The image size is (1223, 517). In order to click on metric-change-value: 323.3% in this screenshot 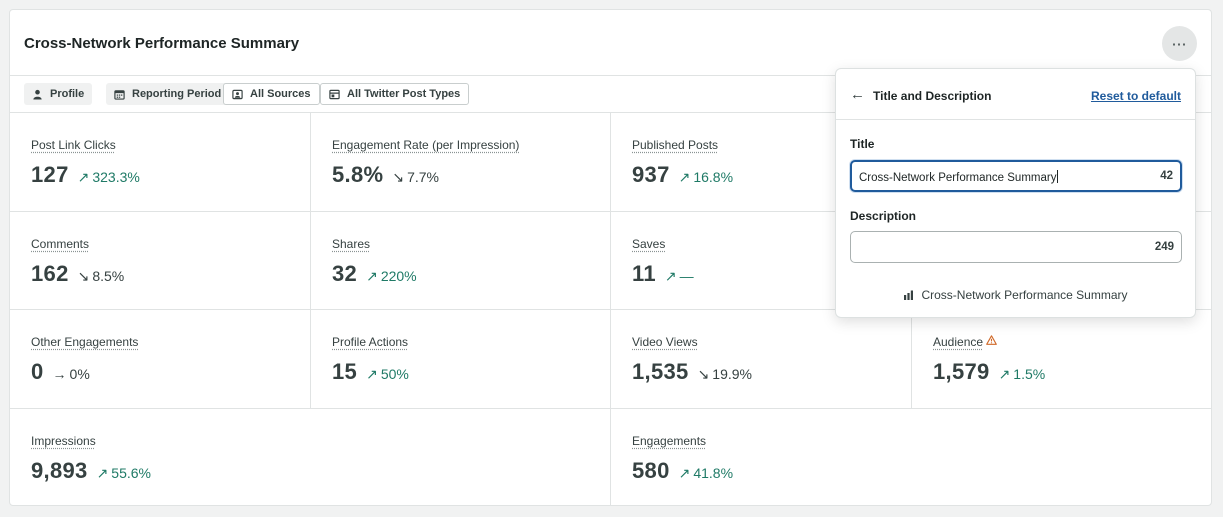, I will do `click(116, 177)`.